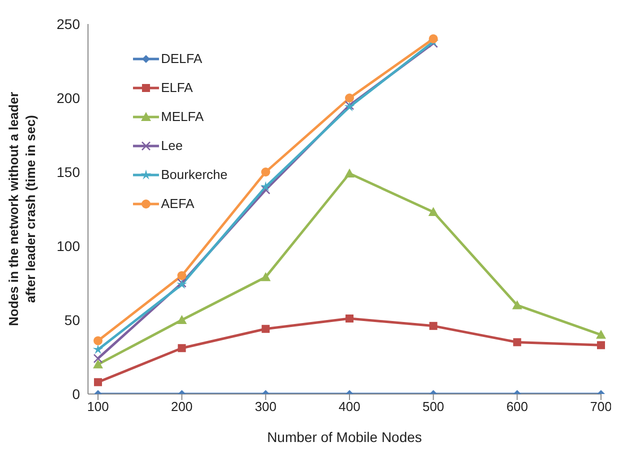  Describe the element at coordinates (265, 406) in the screenshot. I see `x-tick-label: 300` at that location.